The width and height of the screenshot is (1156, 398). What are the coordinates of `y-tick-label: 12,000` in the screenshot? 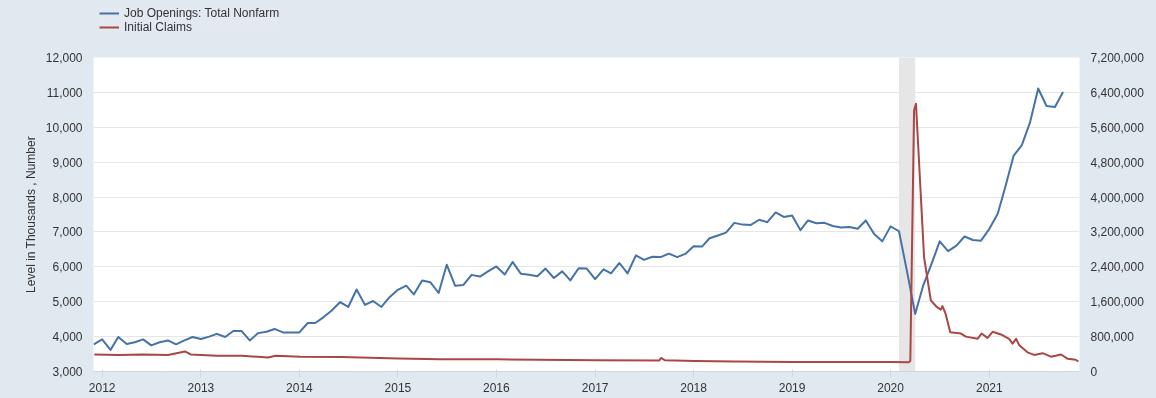 It's located at (64, 58).